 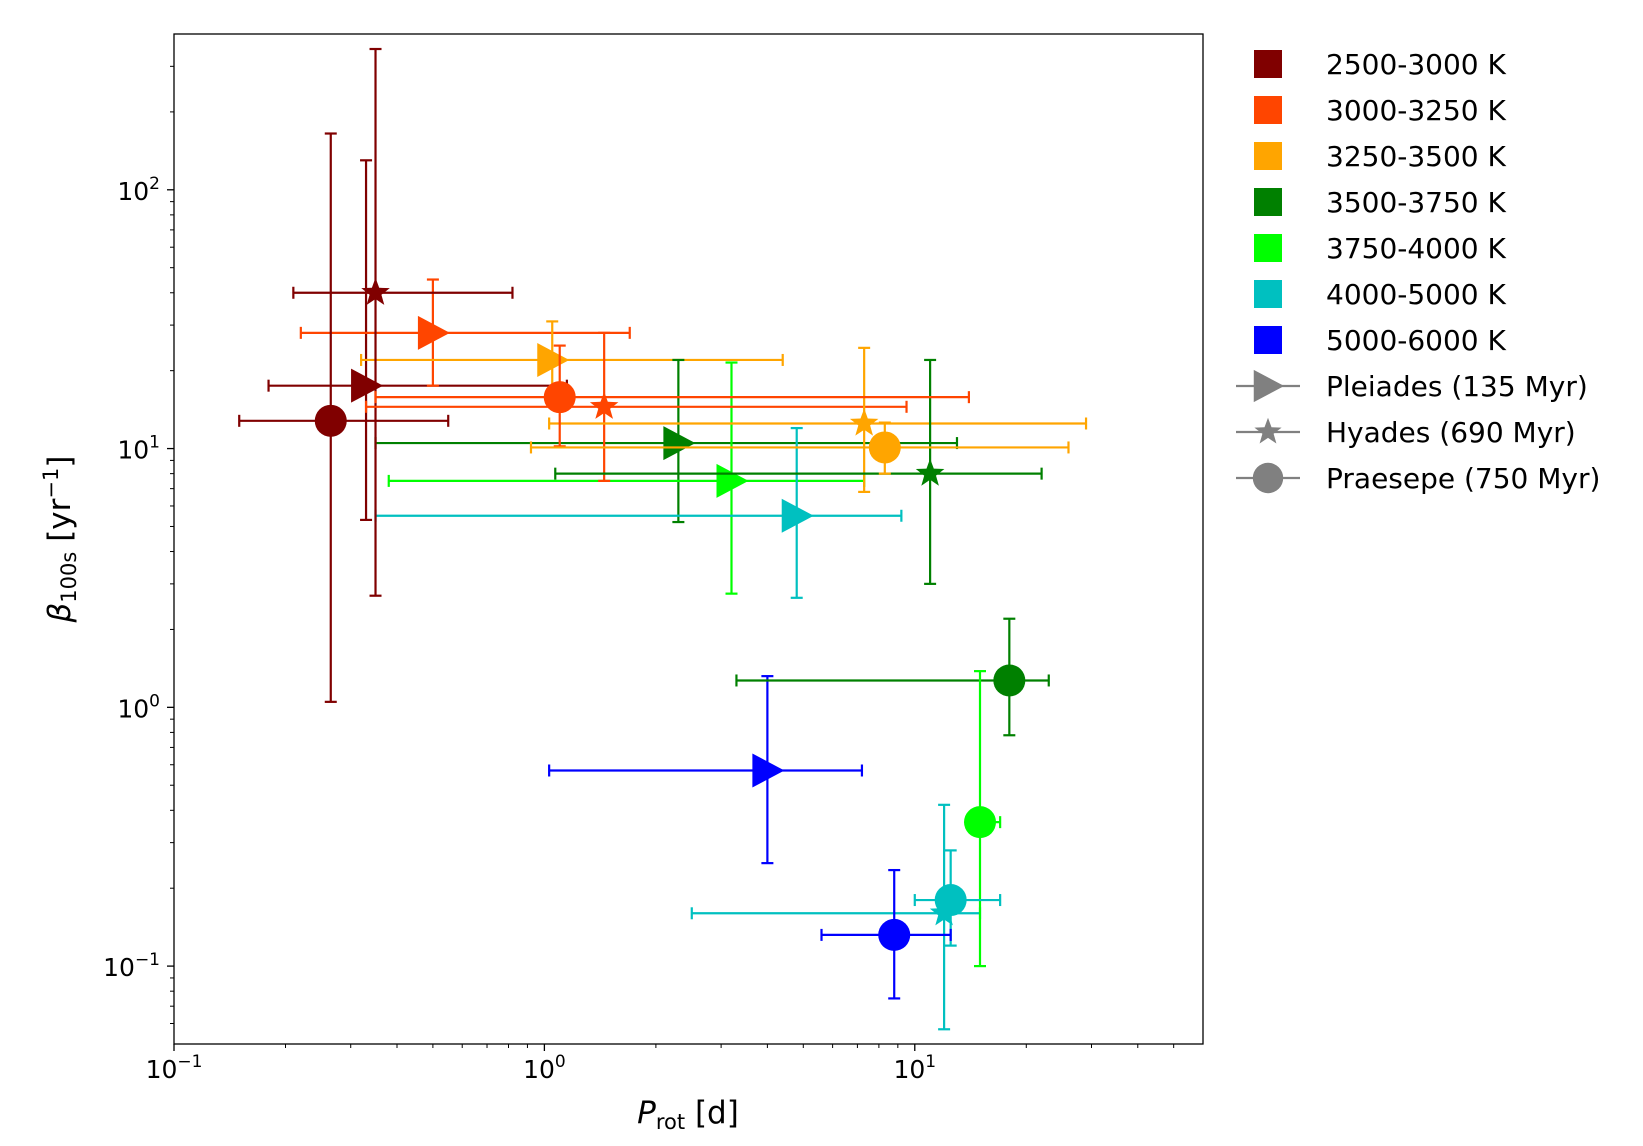 I want to click on legend-label: 3000-3250 K, so click(x=1416, y=110).